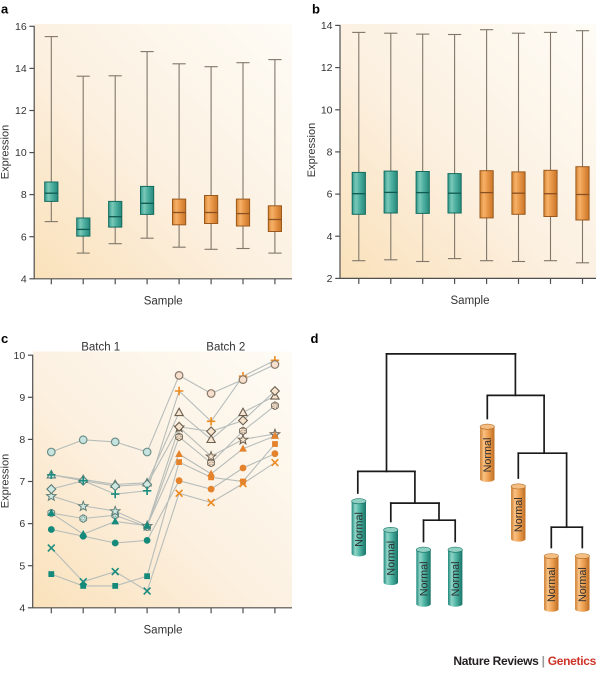 This screenshot has height=675, width=600. What do you see at coordinates (22, 398) in the screenshot?
I see `svg-text: 9` at bounding box center [22, 398].